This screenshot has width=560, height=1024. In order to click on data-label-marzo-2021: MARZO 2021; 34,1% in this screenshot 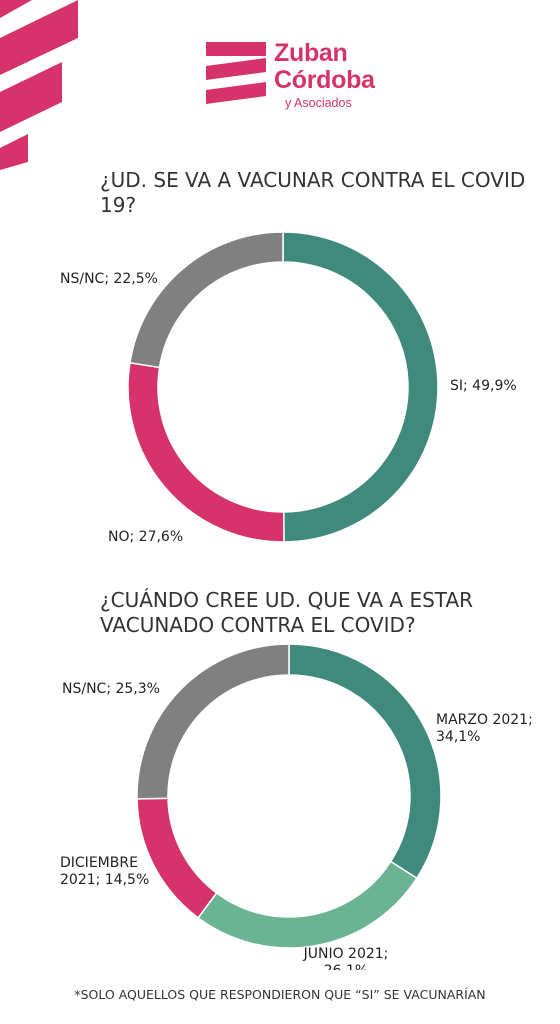, I will do `click(484, 728)`.